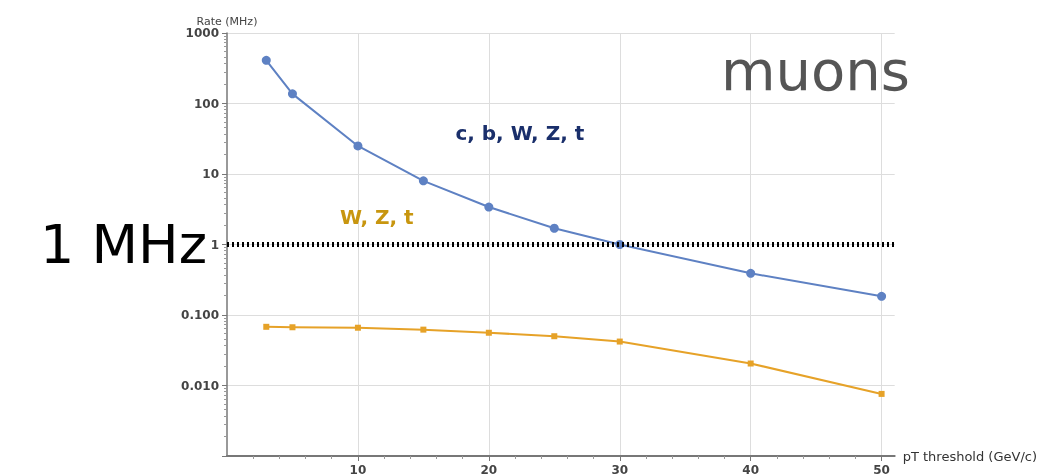  I want to click on x-tick-label: 30, so click(620, 469).